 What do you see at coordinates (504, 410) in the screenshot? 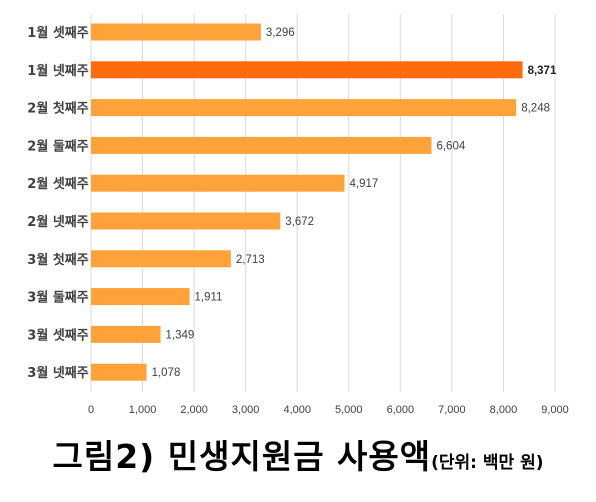
I see `x-tick-label: 8,000` at bounding box center [504, 410].